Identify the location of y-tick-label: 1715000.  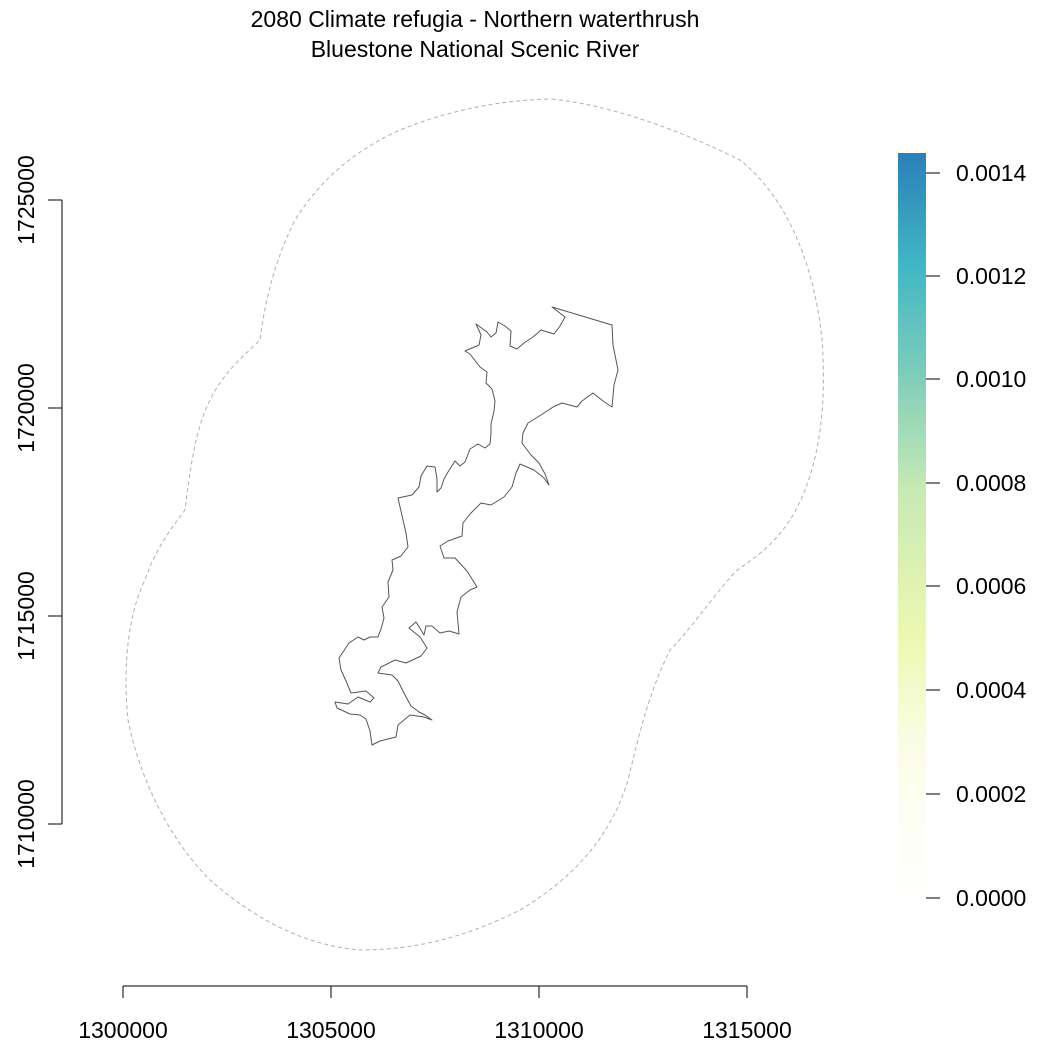
(26, 616).